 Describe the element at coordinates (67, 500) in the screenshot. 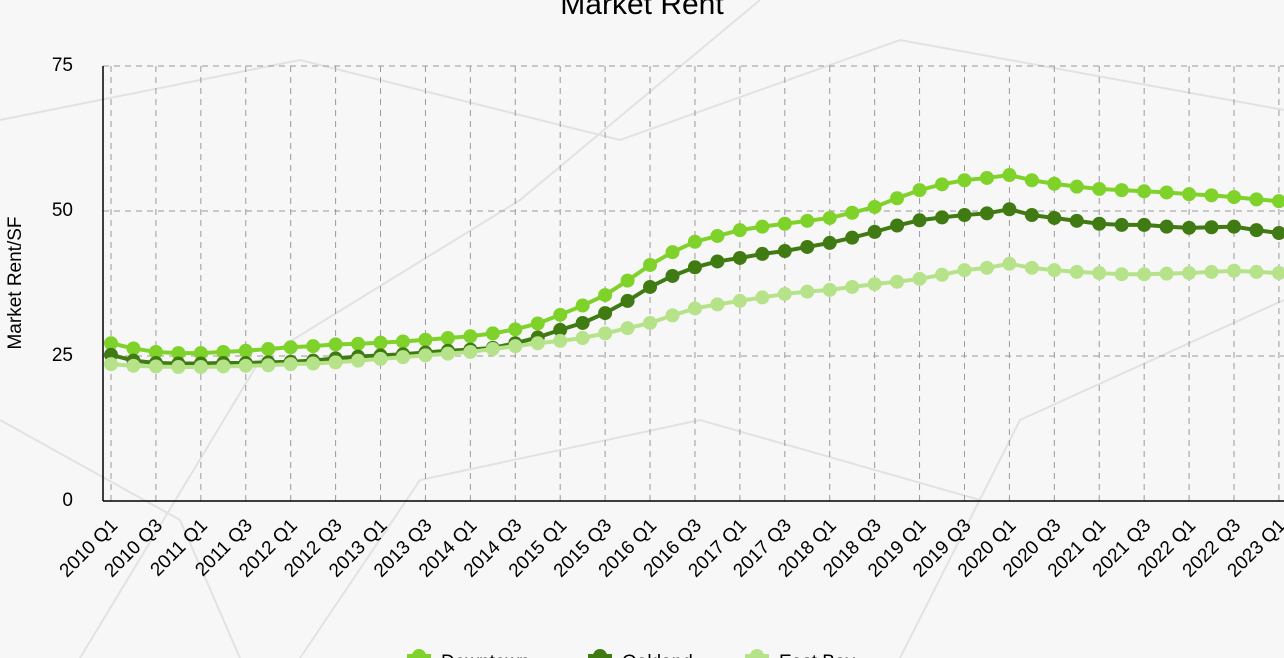

I see `y-tick-label: 0` at that location.